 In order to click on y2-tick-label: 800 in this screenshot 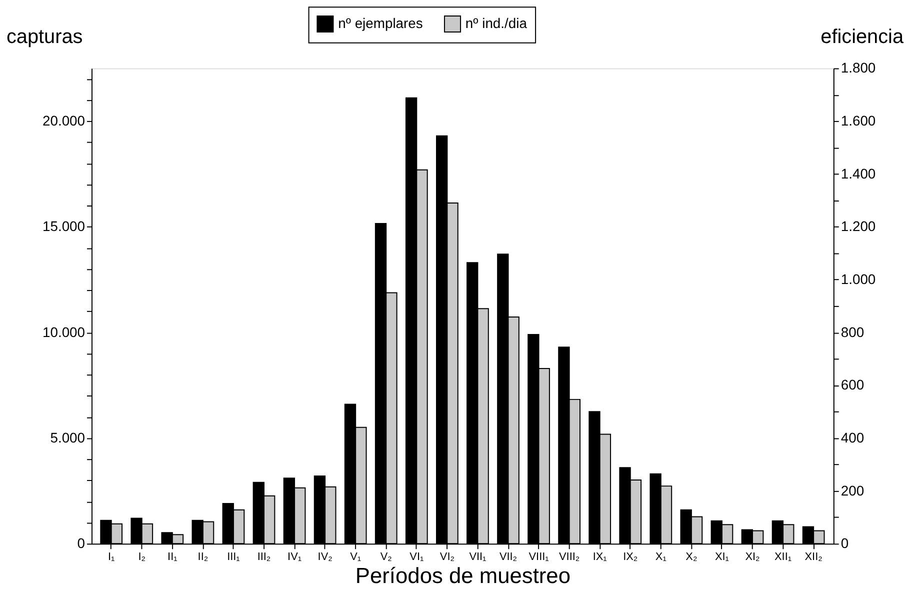, I will do `click(852, 332)`.